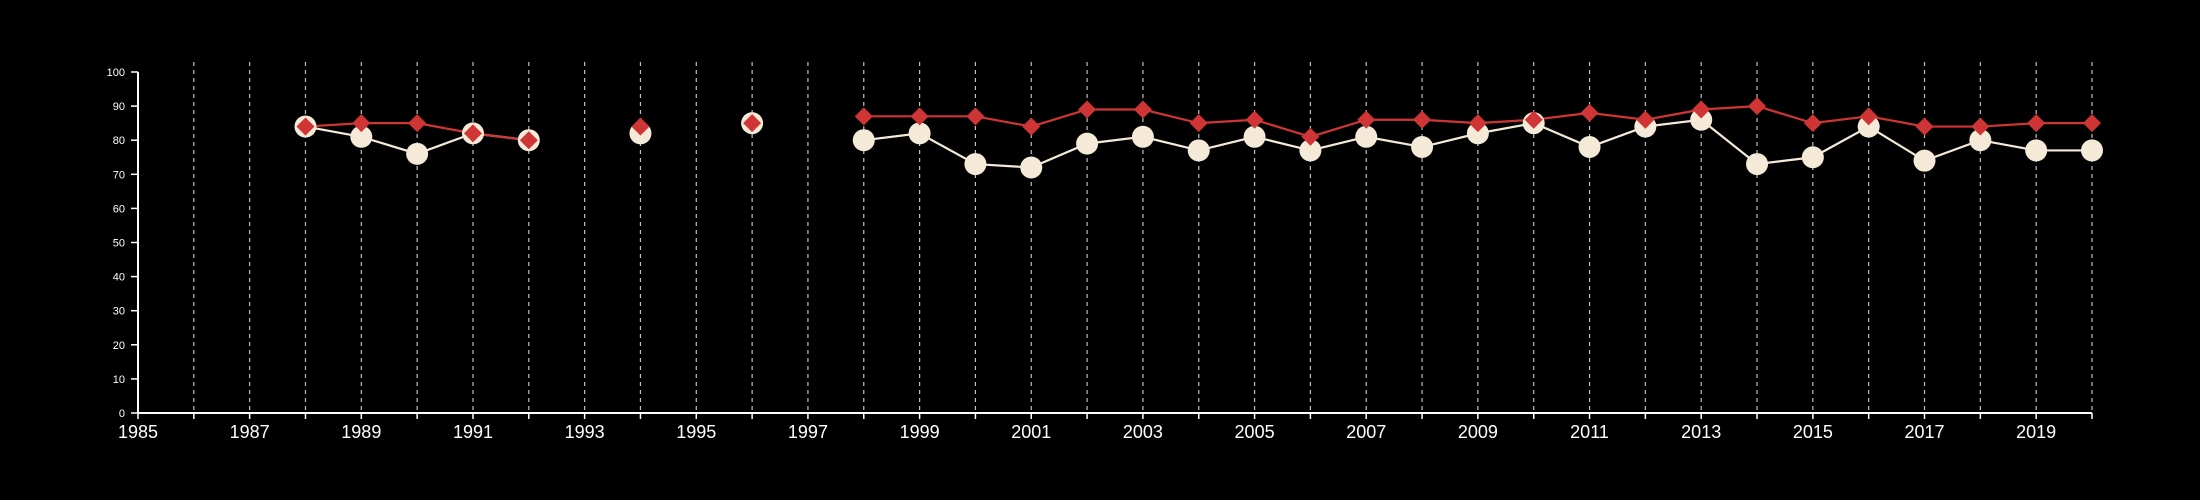 The width and height of the screenshot is (2200, 500). Describe the element at coordinates (138, 432) in the screenshot. I see `x-tick-label: 1985` at that location.